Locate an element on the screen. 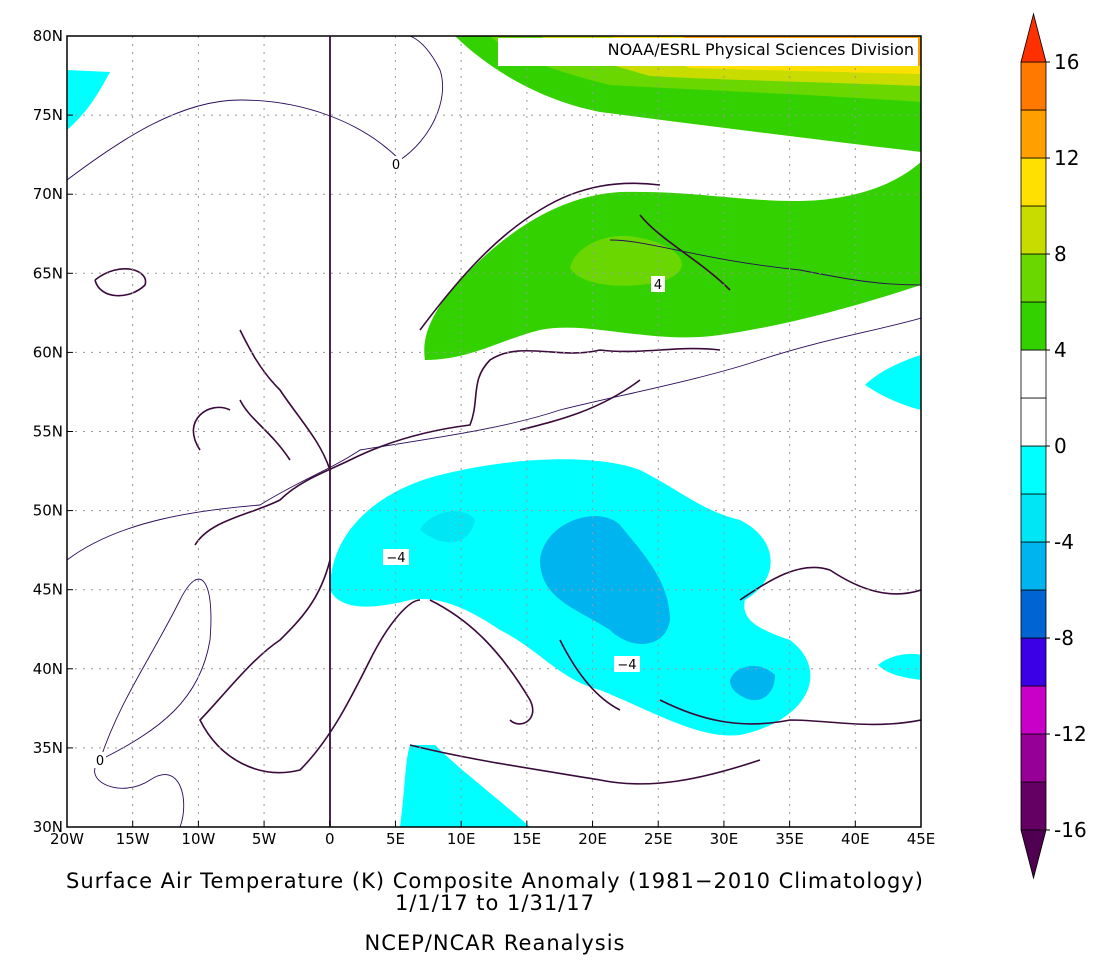  dataset-label: NCEP/NCAR Reanalysis is located at coordinates (495, 943).